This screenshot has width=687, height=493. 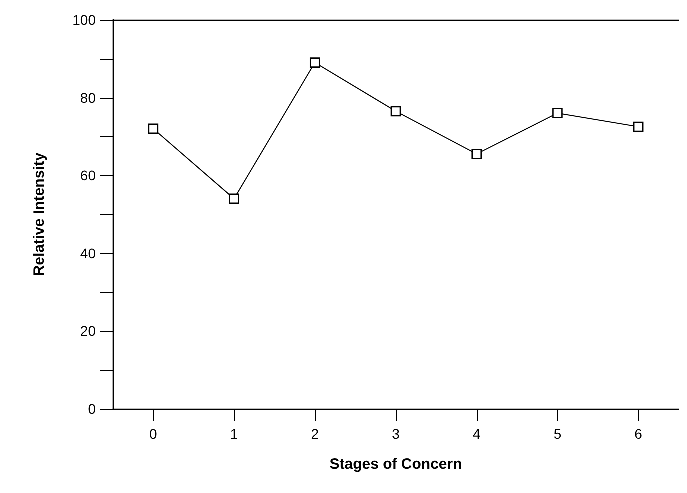 What do you see at coordinates (476, 434) in the screenshot?
I see `x-tick-label: 4` at bounding box center [476, 434].